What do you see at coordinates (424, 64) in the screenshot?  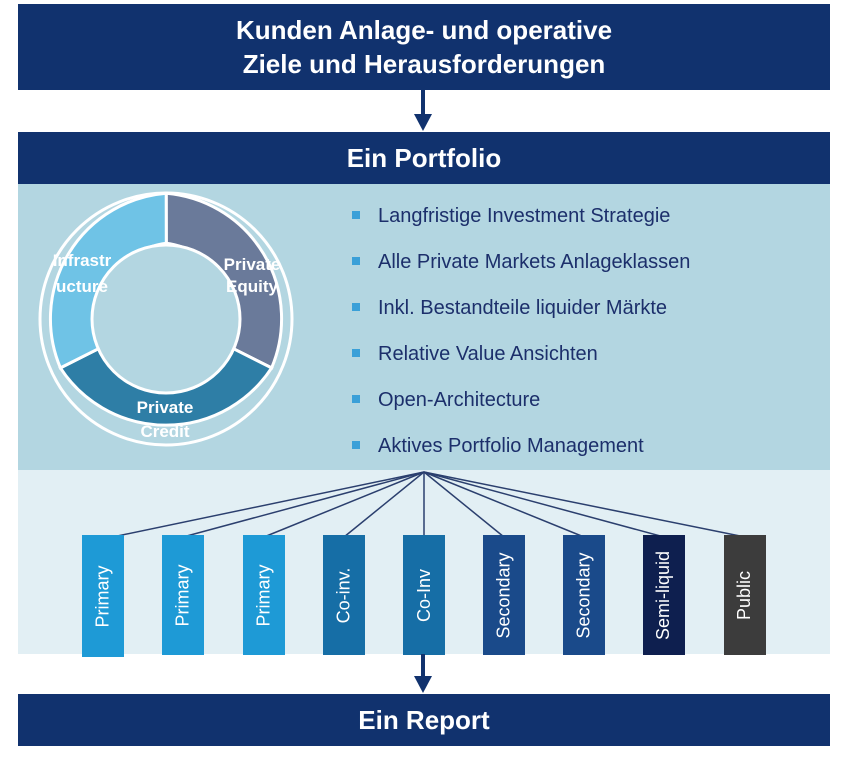 I see `client-goals-line-2: Ziele und Herausforderungen` at bounding box center [424, 64].